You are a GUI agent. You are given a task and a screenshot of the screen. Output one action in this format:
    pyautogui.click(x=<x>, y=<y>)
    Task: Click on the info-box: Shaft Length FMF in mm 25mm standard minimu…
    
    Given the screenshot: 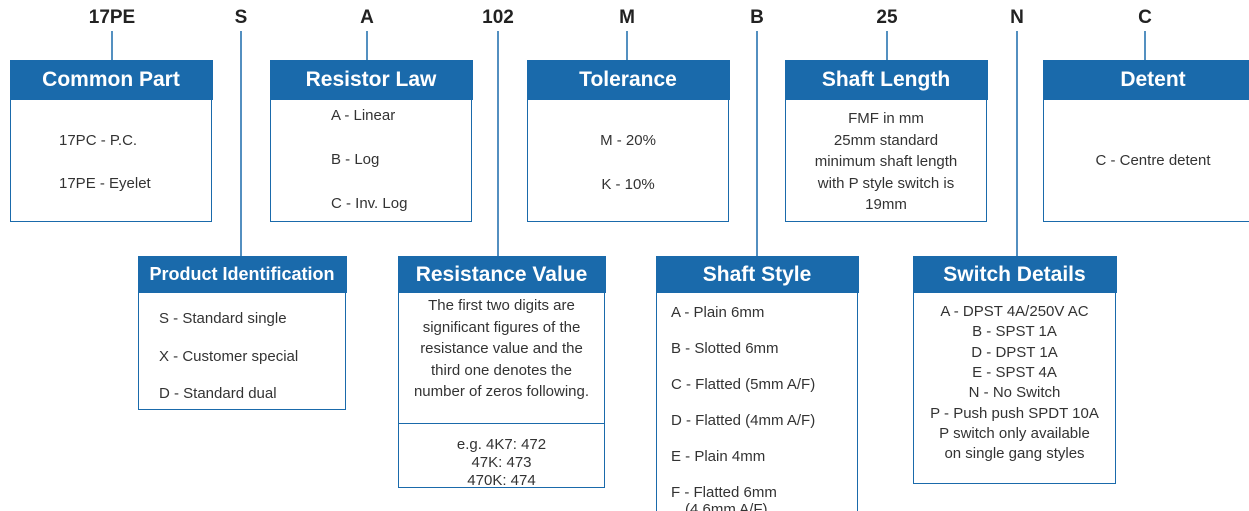 What is the action you would take?
    pyautogui.click(x=886, y=140)
    